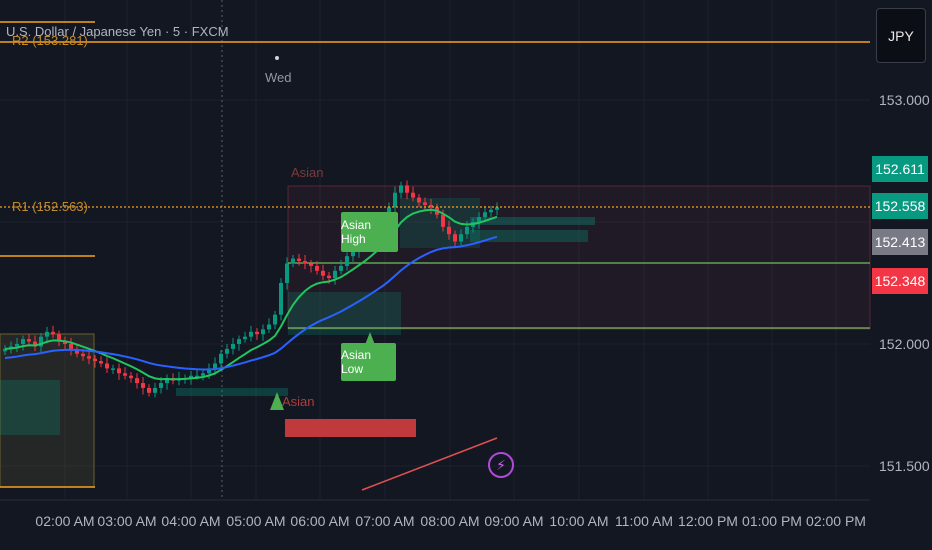  Describe the element at coordinates (385, 521) in the screenshot. I see `time-tick: 07:00 AM` at that location.